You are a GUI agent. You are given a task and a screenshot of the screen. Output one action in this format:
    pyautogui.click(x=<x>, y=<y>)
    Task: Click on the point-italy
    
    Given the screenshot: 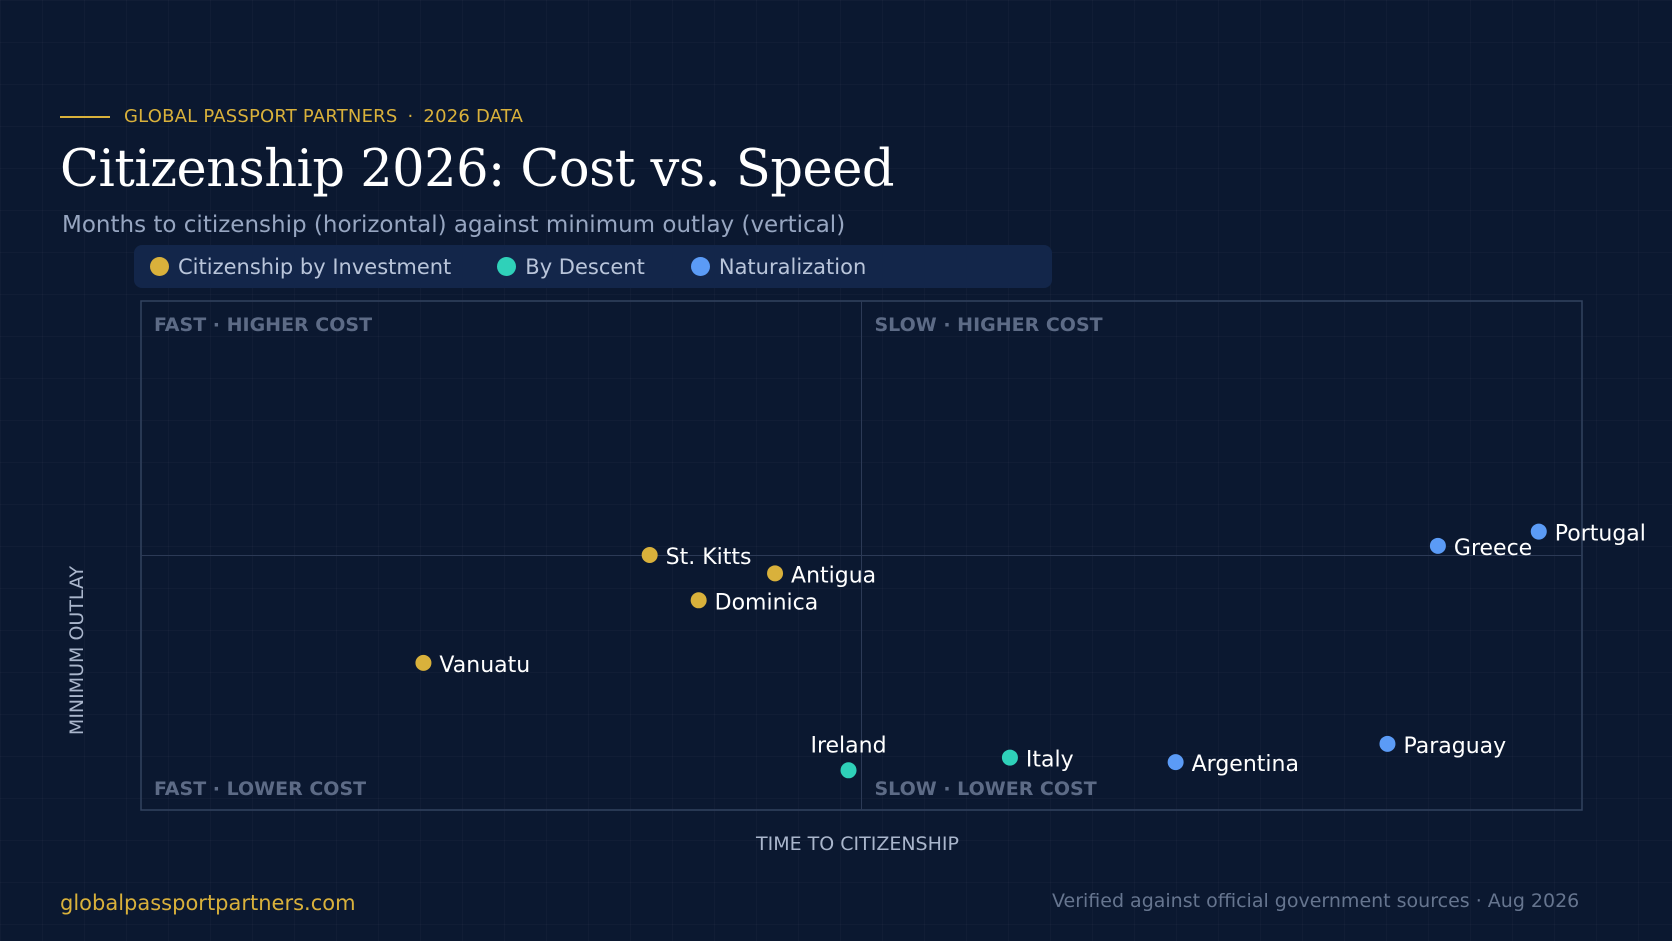 What is the action you would take?
    pyautogui.click(x=1009, y=757)
    